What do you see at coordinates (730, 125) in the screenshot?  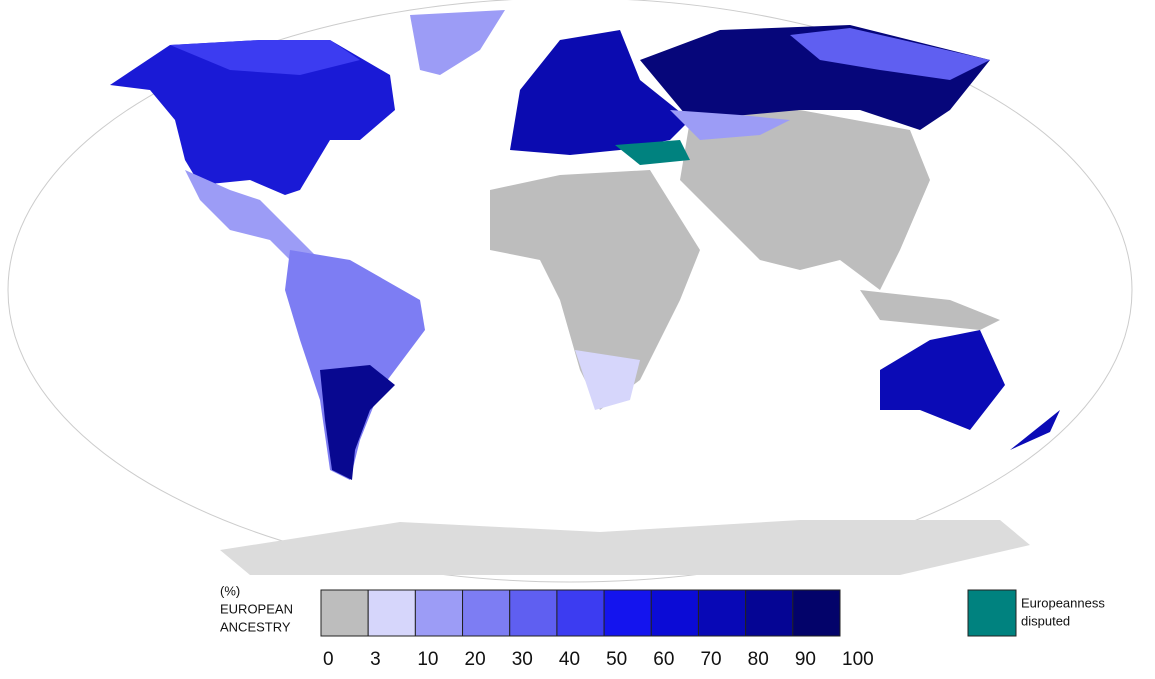 I see `central-asia` at bounding box center [730, 125].